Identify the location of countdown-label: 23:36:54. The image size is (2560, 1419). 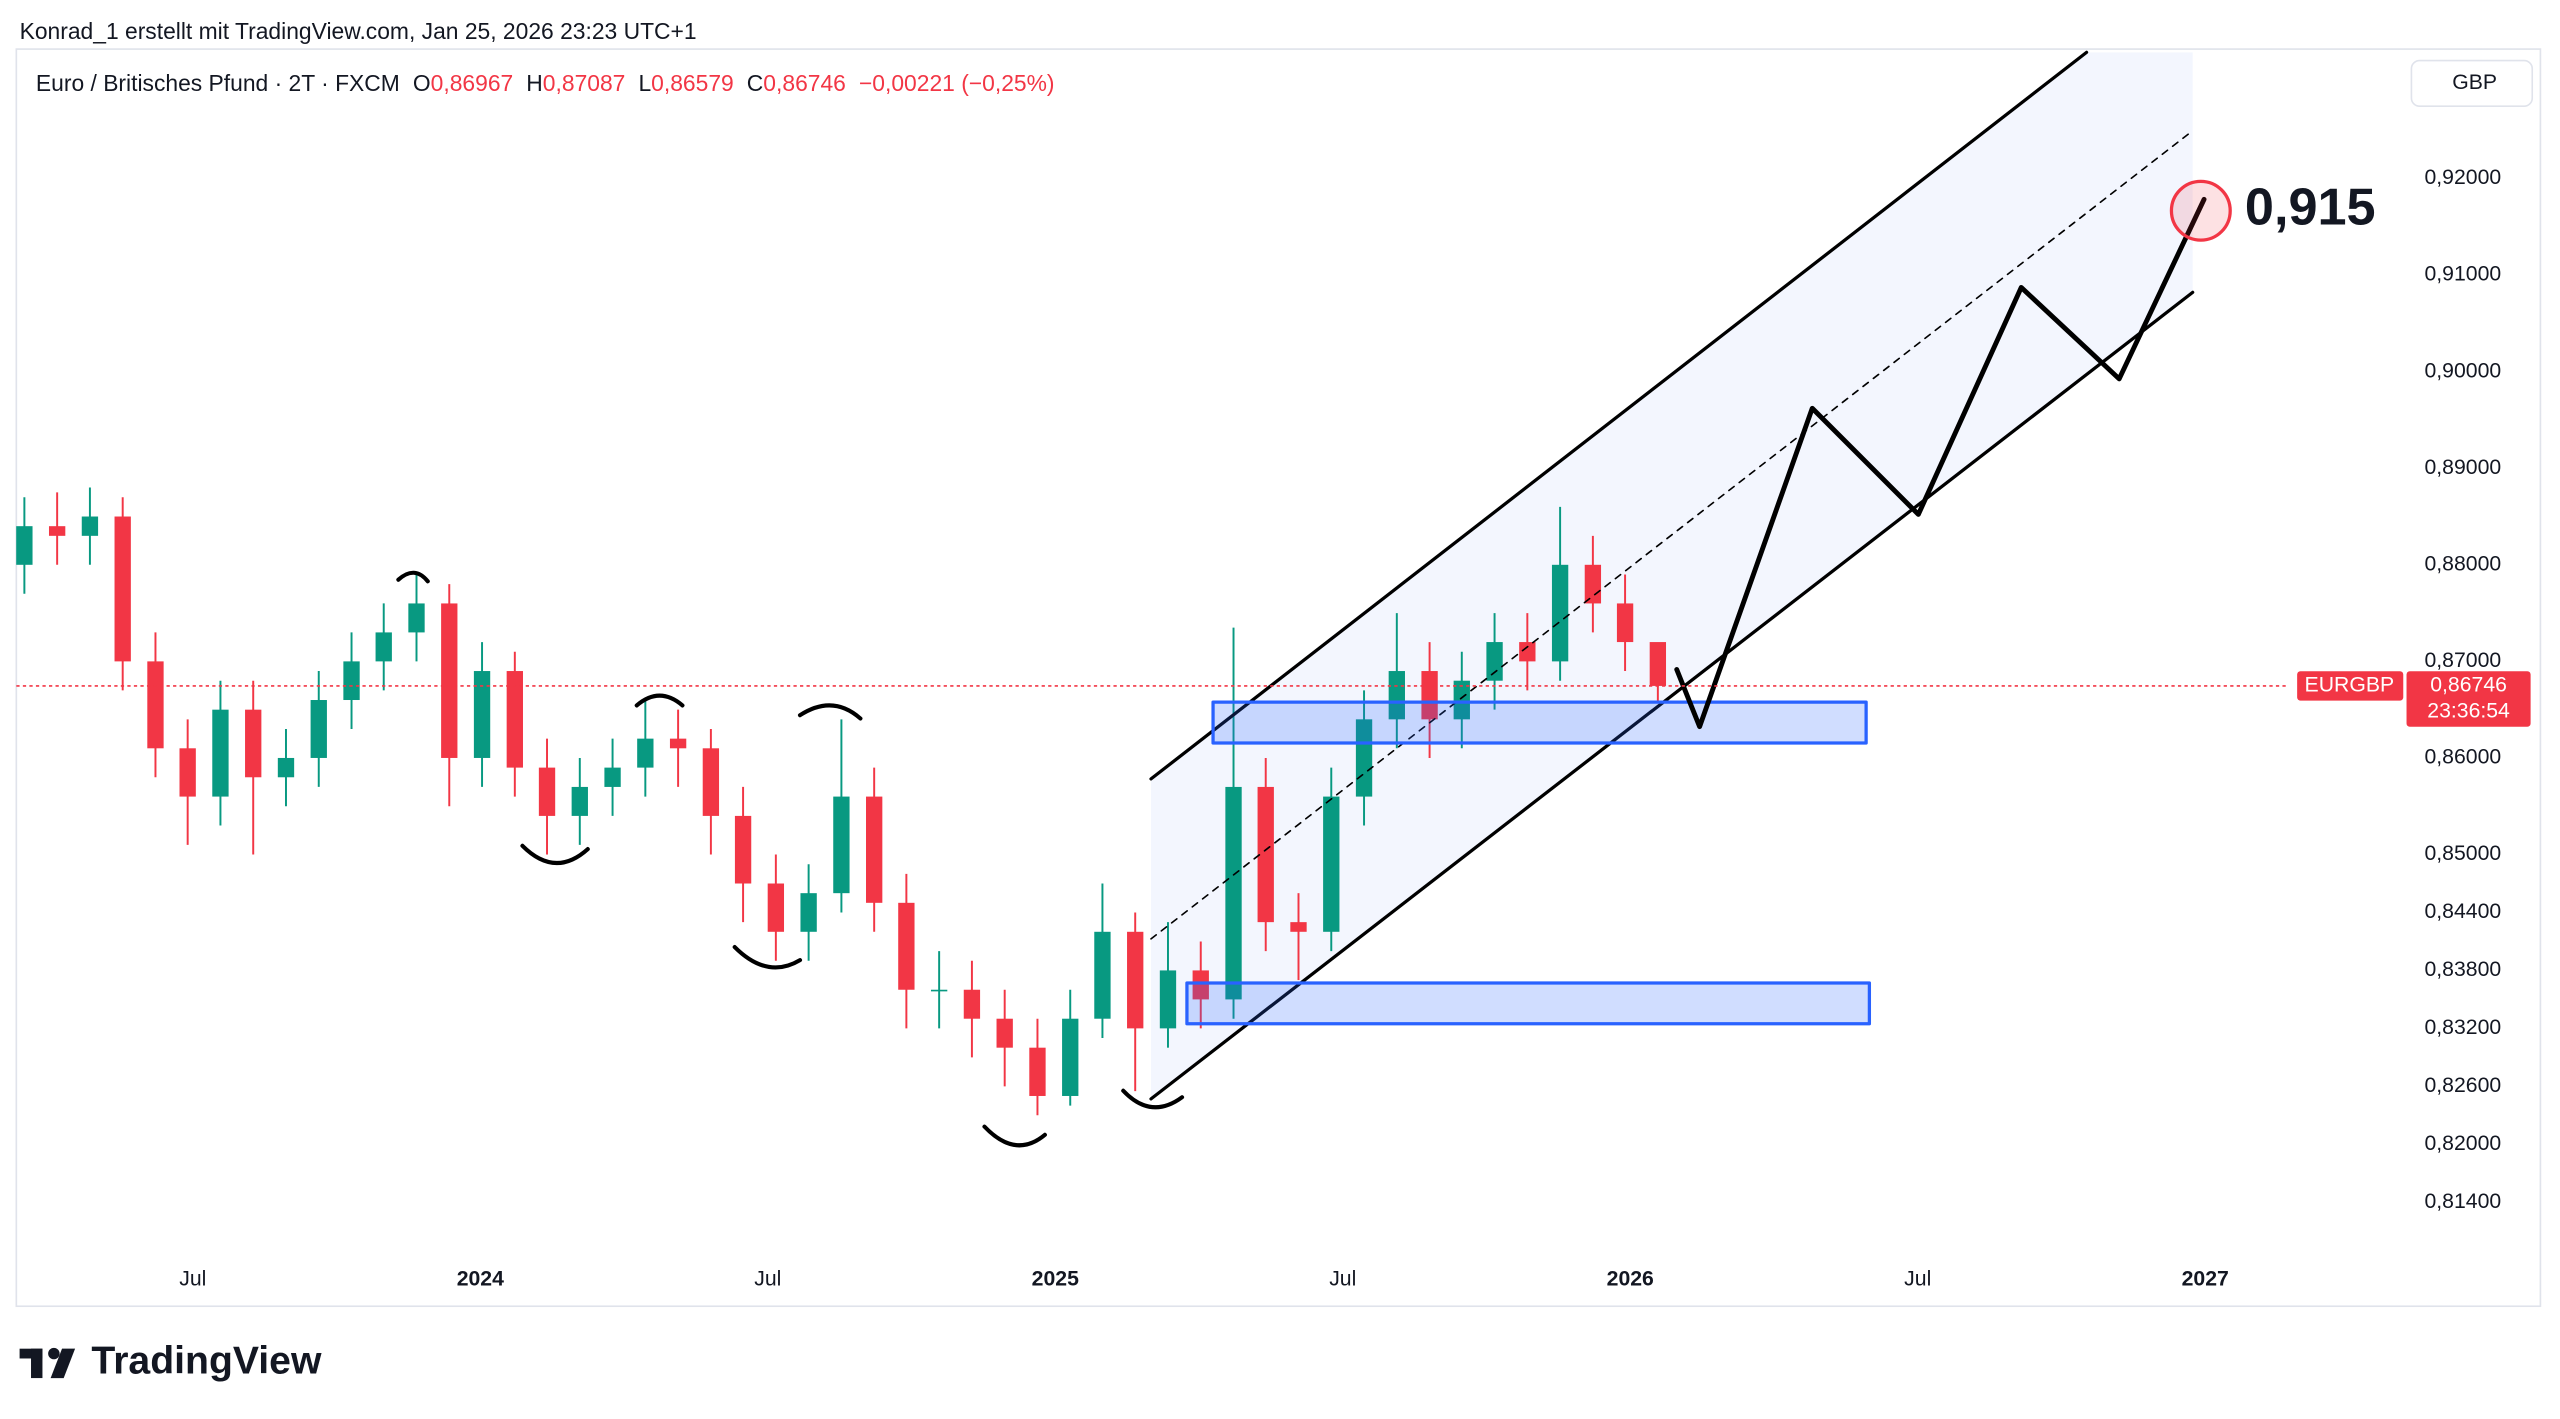
(2468, 711).